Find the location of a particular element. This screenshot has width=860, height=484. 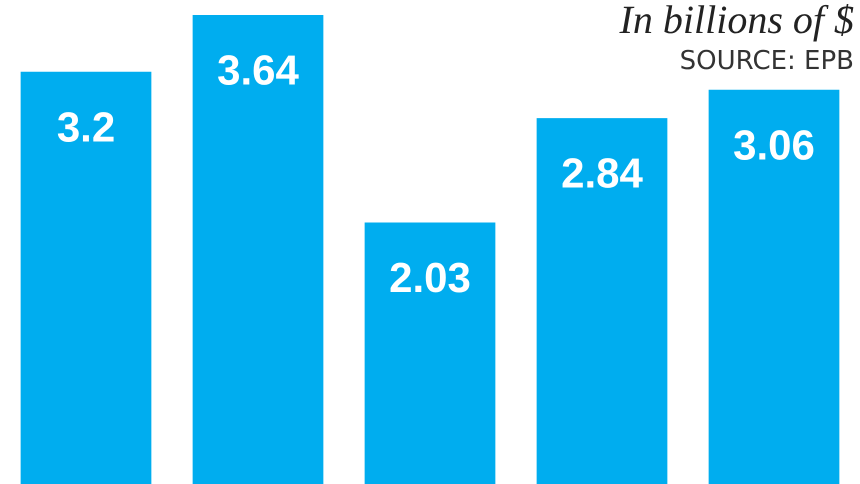

annotation: SOURCE: EPB is located at coordinates (767, 61).